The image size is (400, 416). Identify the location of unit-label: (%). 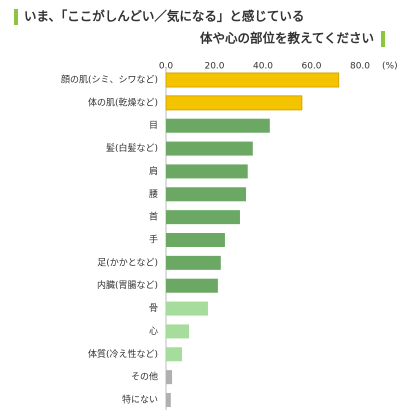
(390, 67).